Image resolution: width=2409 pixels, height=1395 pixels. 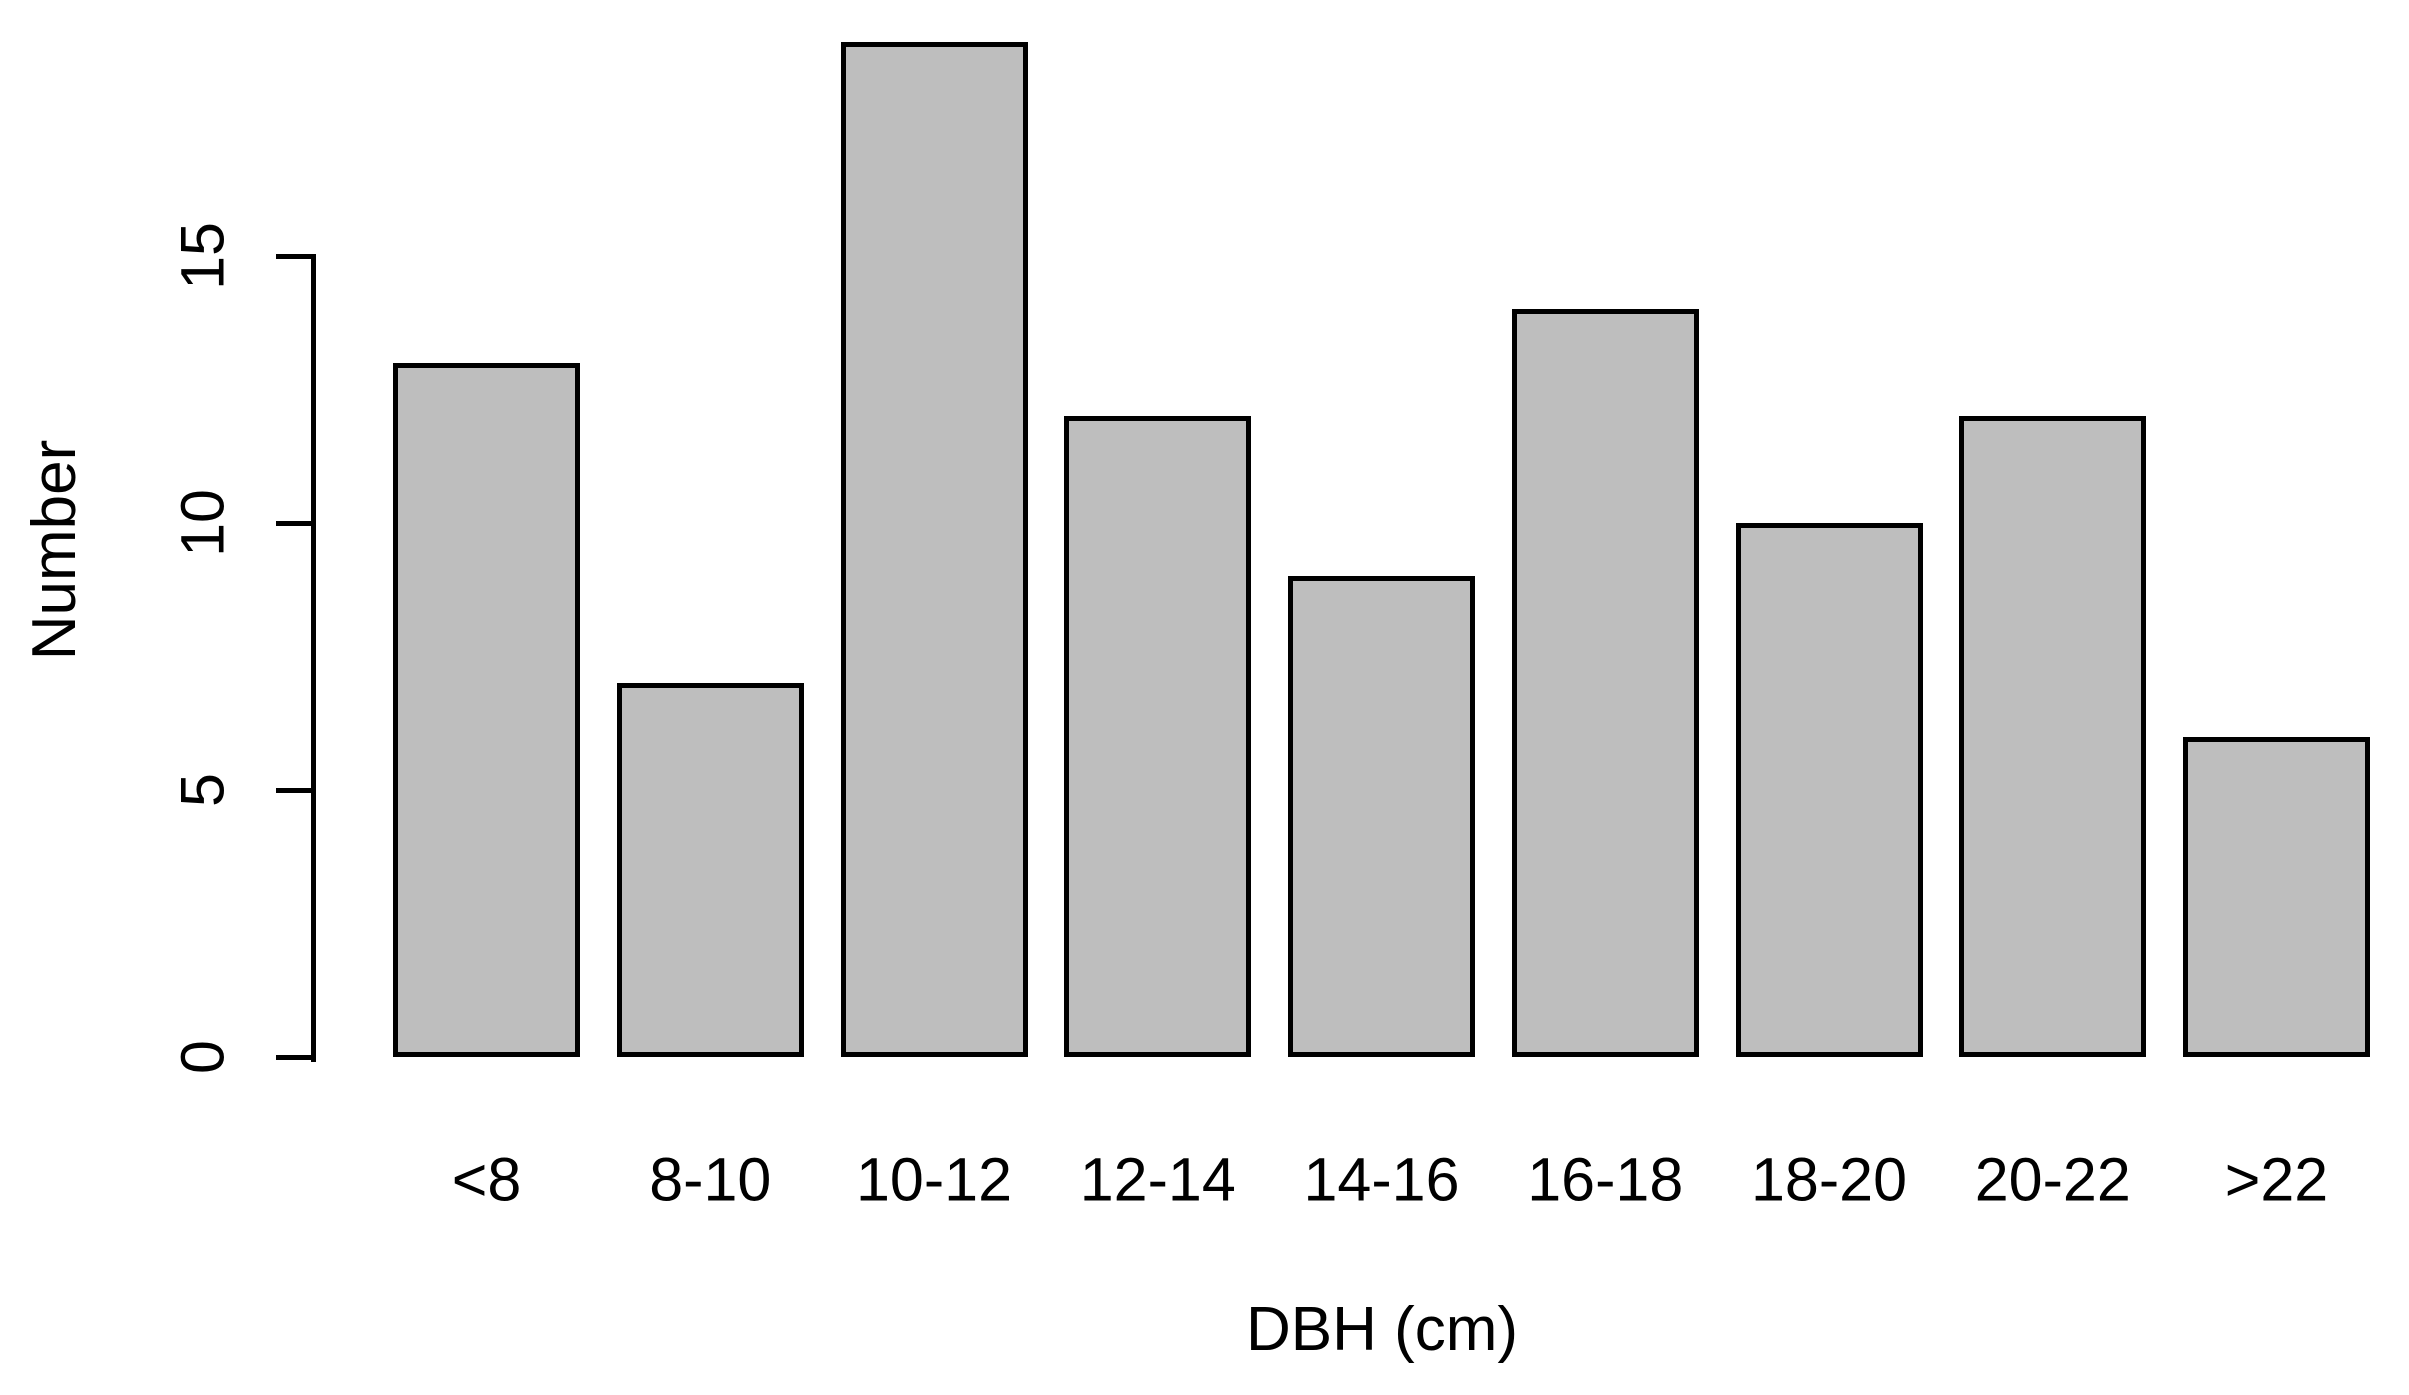 I want to click on x-tick-label: 8-10, so click(x=710, y=1179).